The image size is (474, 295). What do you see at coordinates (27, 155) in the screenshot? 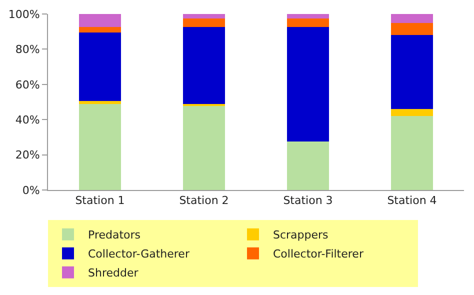
I see `y-tick-label: 20%` at bounding box center [27, 155].